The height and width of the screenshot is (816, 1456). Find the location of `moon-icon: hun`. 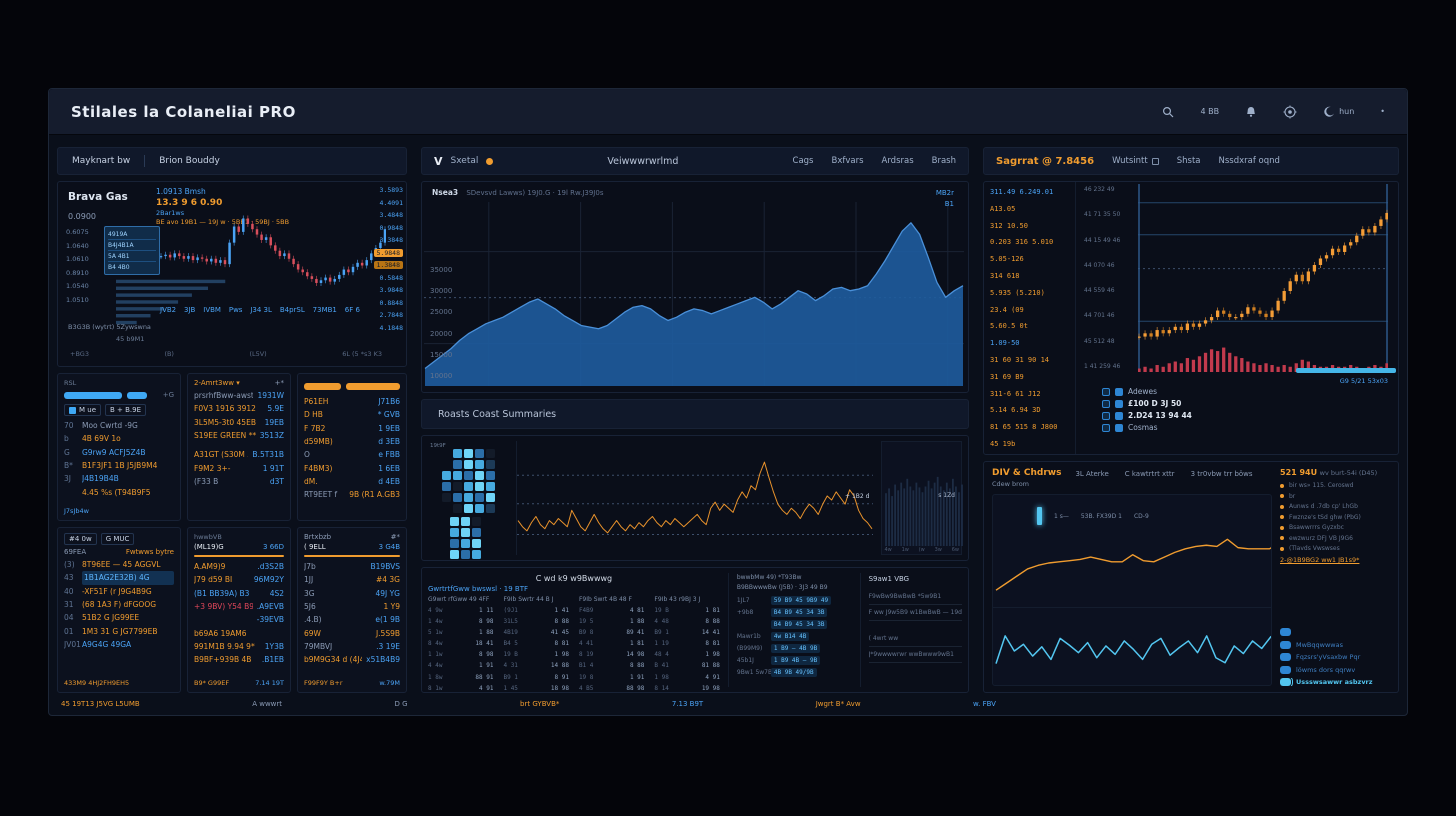

moon-icon: hun is located at coordinates (1338, 112).